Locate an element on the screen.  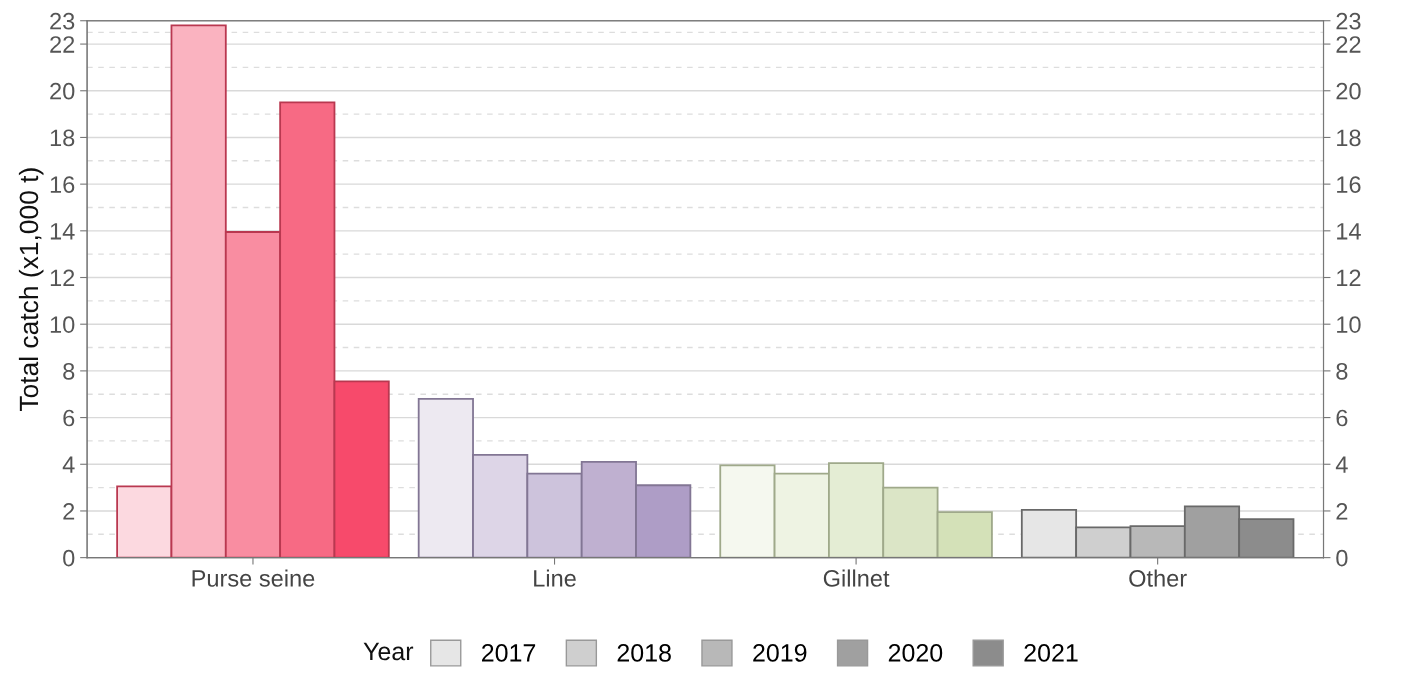
y2-tick-label: 14 is located at coordinates (1349, 231).